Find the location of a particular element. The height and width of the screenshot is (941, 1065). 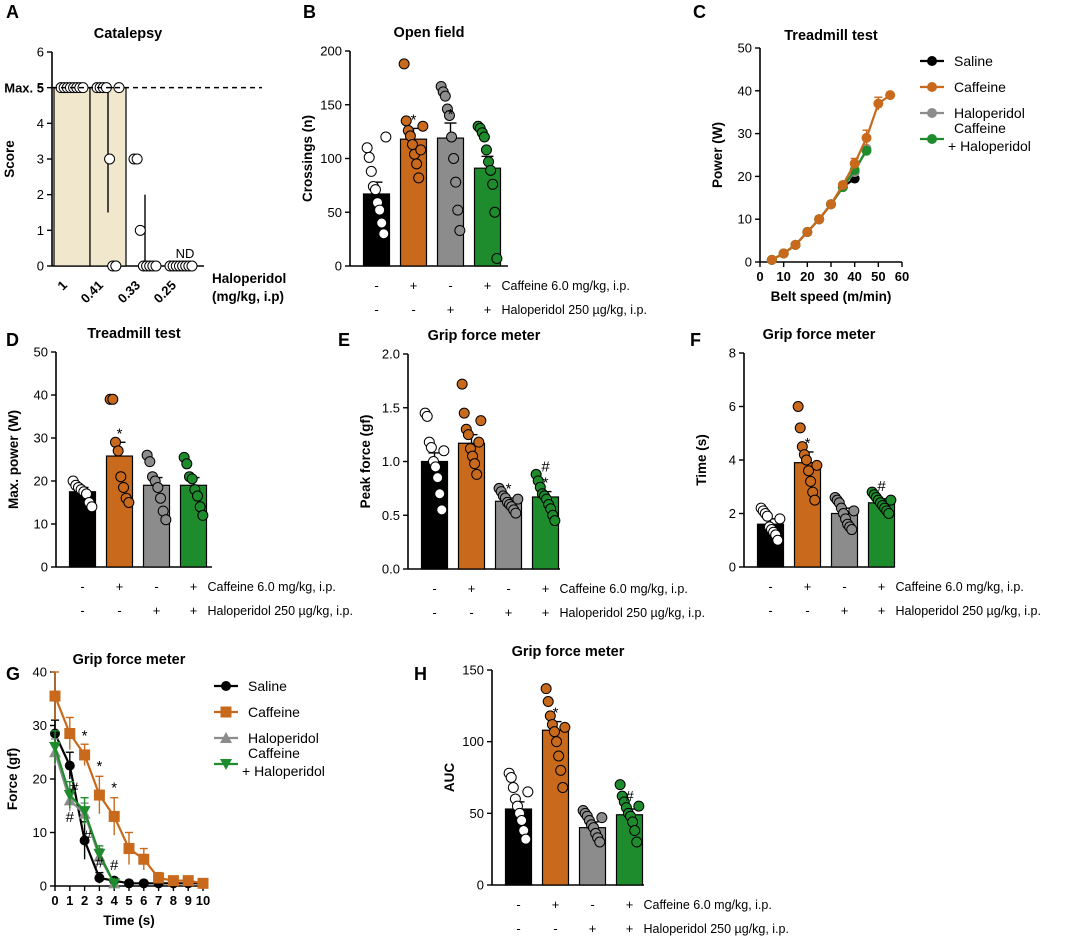

f-chart-title: Grip force meter is located at coordinates (819, 335).